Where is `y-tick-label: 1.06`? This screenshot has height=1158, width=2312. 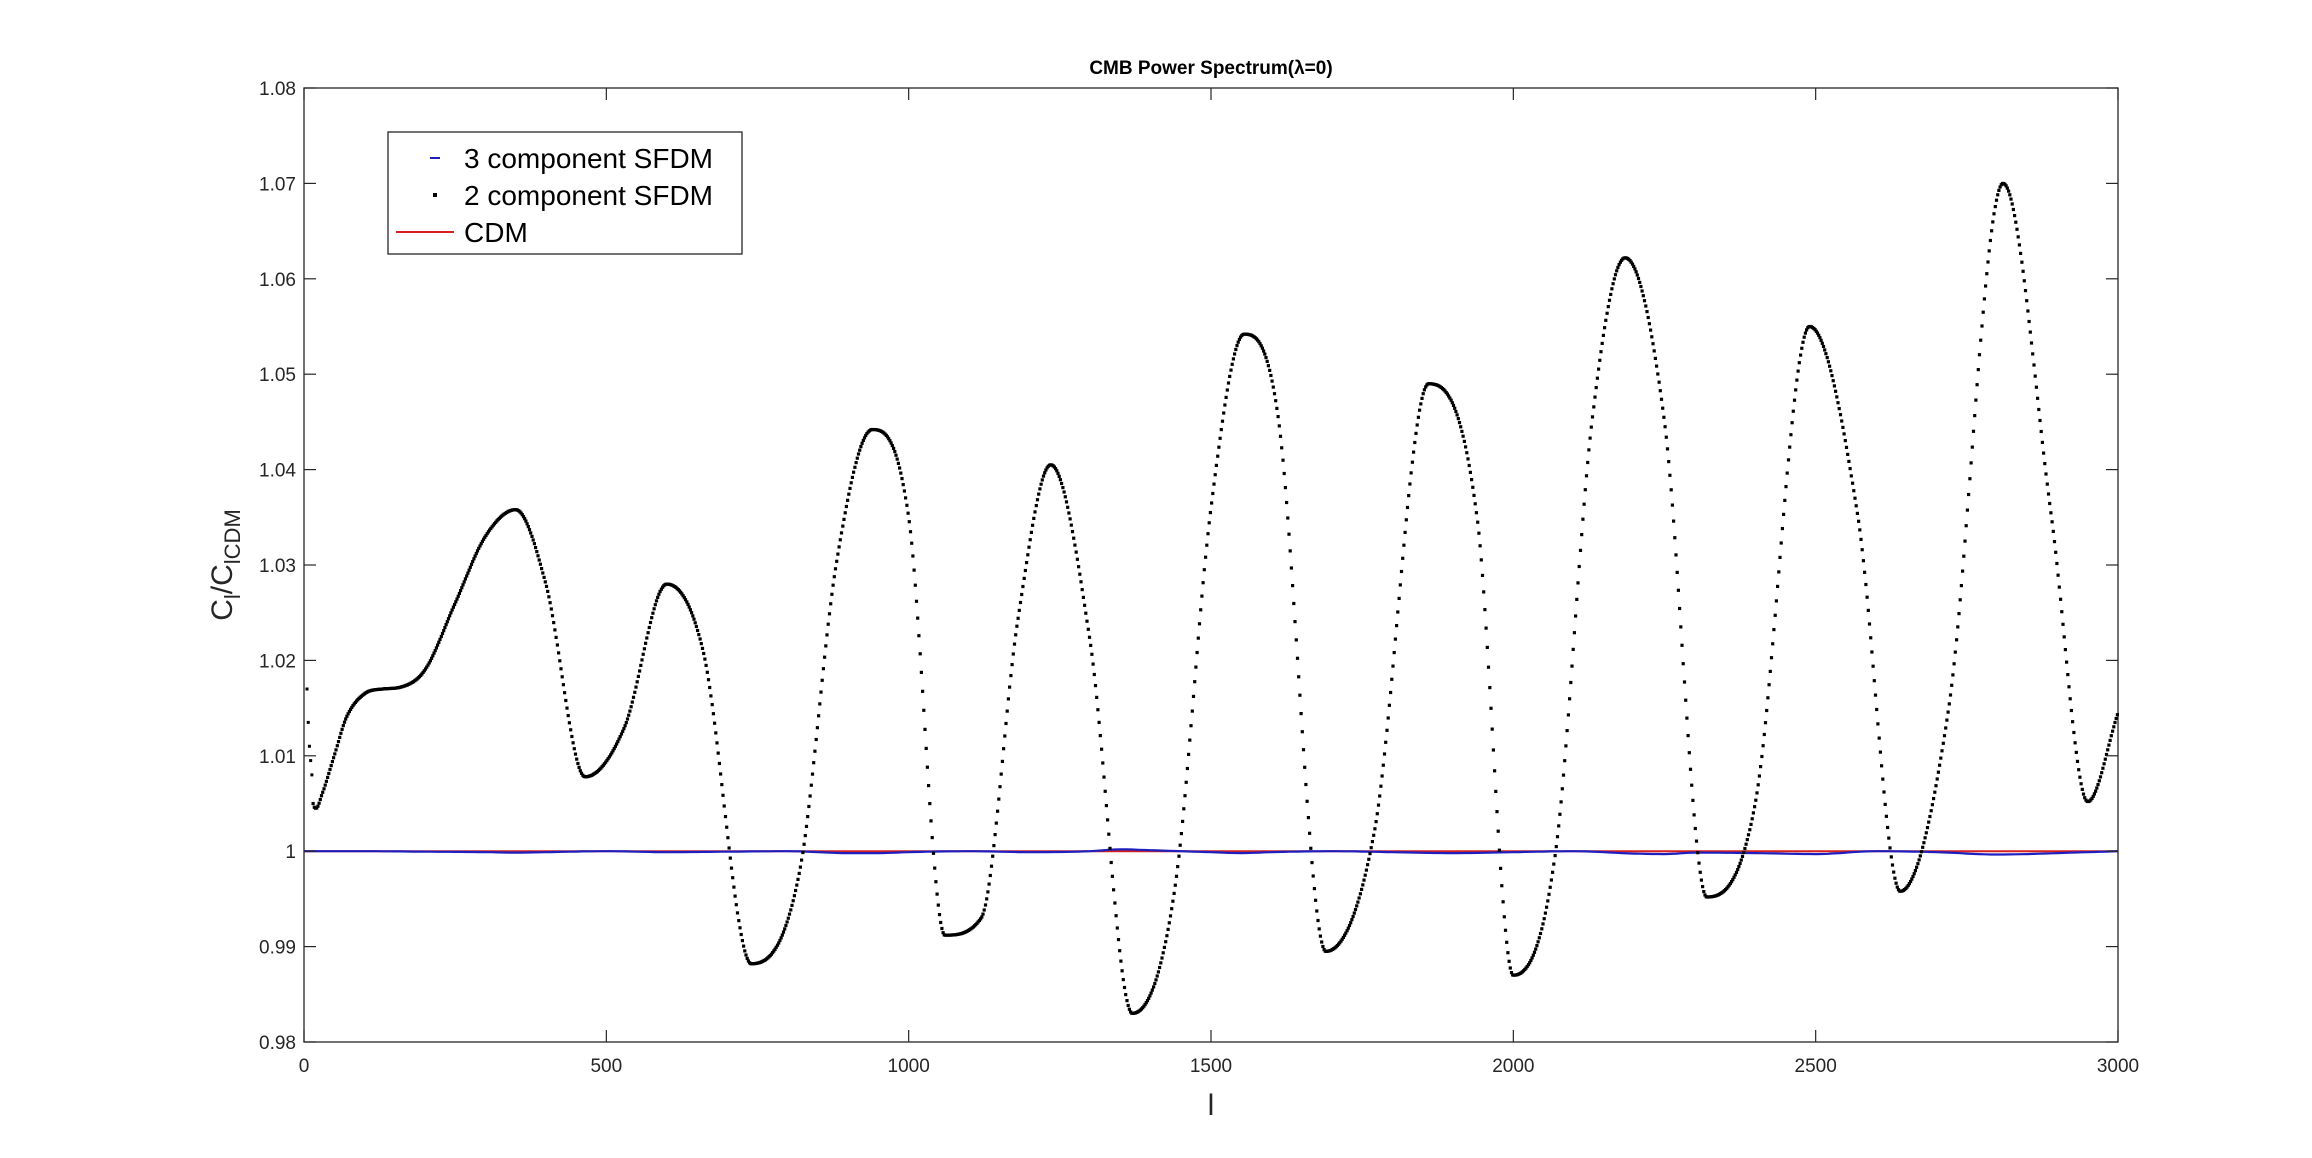
y-tick-label: 1.06 is located at coordinates (277, 280).